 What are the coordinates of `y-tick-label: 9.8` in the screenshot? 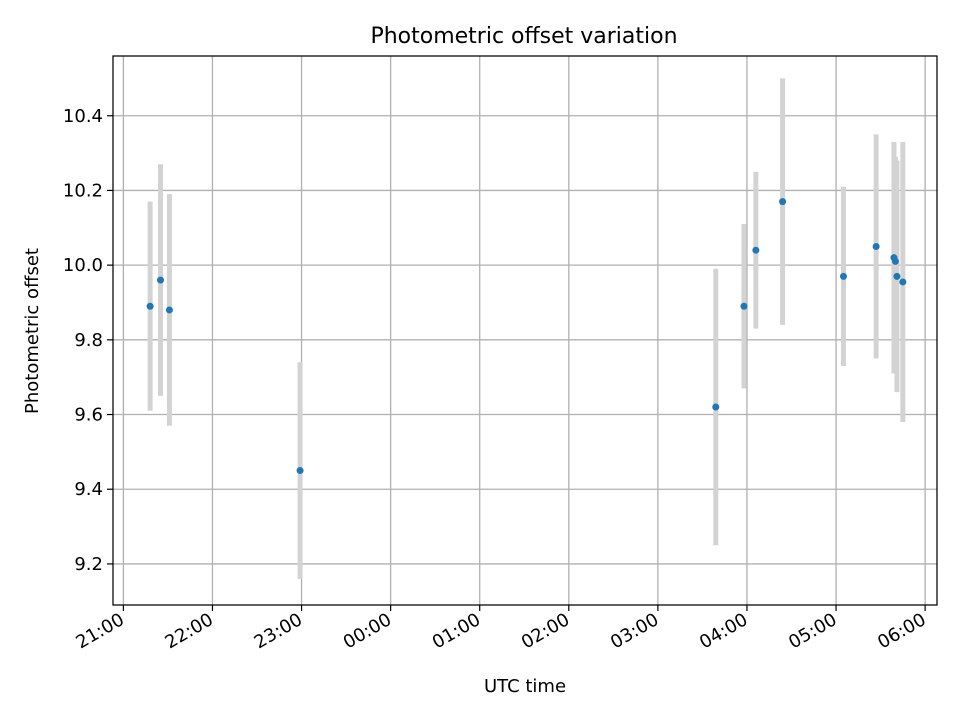 It's located at (88, 340).